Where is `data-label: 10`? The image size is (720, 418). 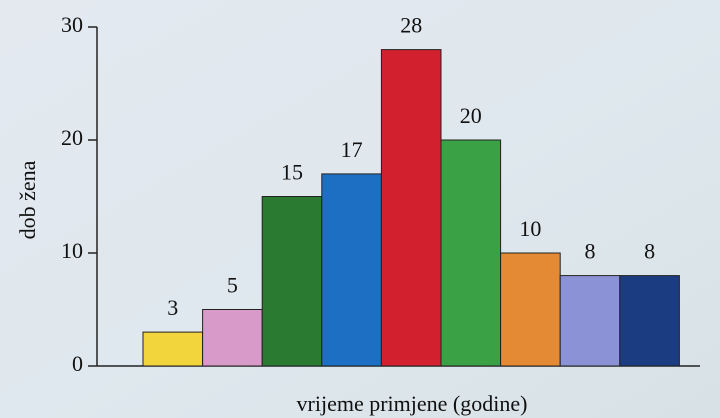 data-label: 10 is located at coordinates (530, 228).